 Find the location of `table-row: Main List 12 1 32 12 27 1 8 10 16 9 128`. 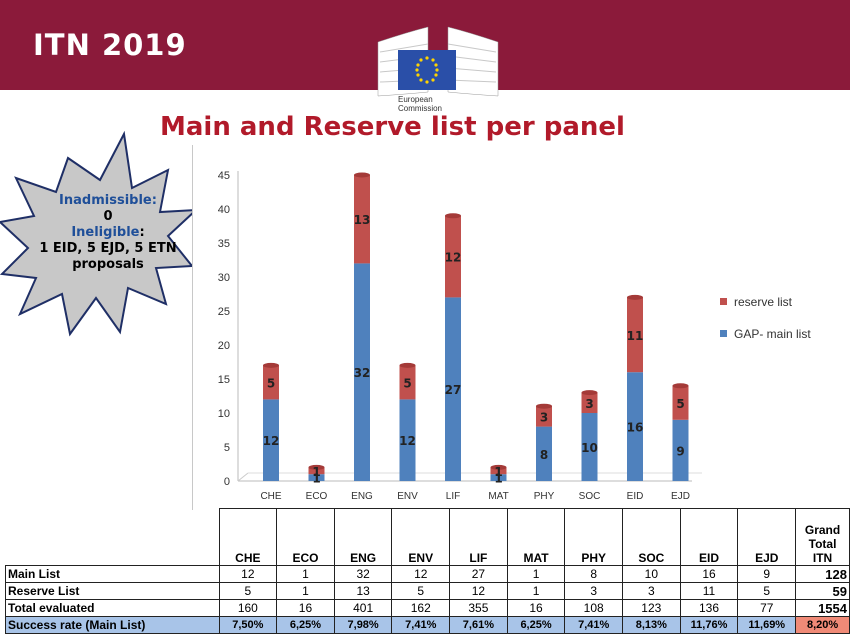

table-row: Main List 12 1 32 12 27 1 8 10 16 9 128 is located at coordinates (427, 574).